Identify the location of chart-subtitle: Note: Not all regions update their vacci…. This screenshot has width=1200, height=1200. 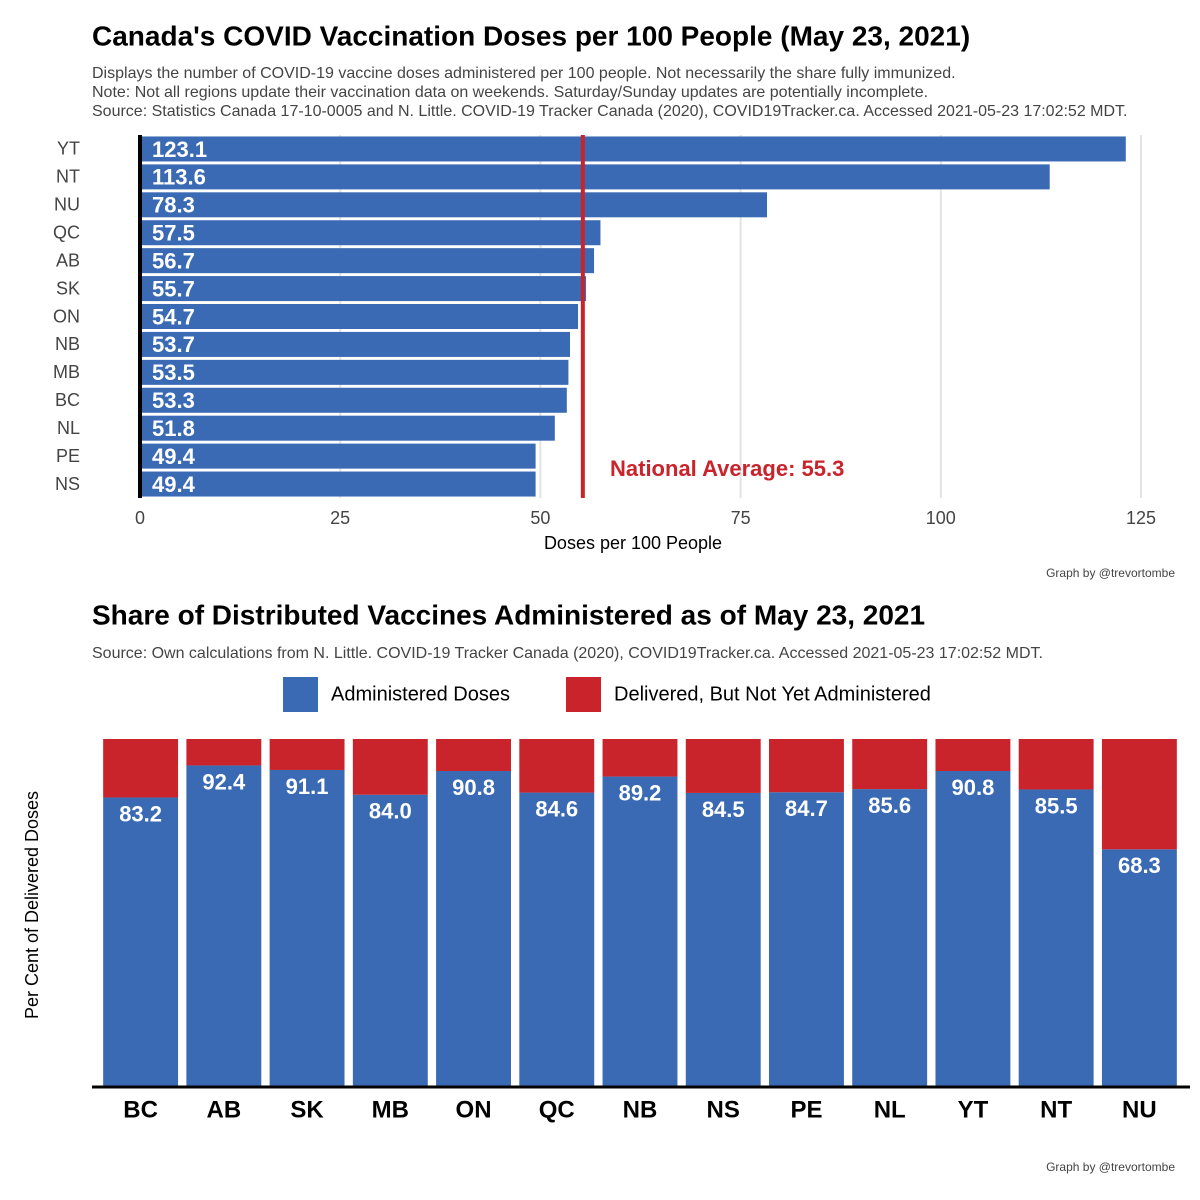
(510, 92).